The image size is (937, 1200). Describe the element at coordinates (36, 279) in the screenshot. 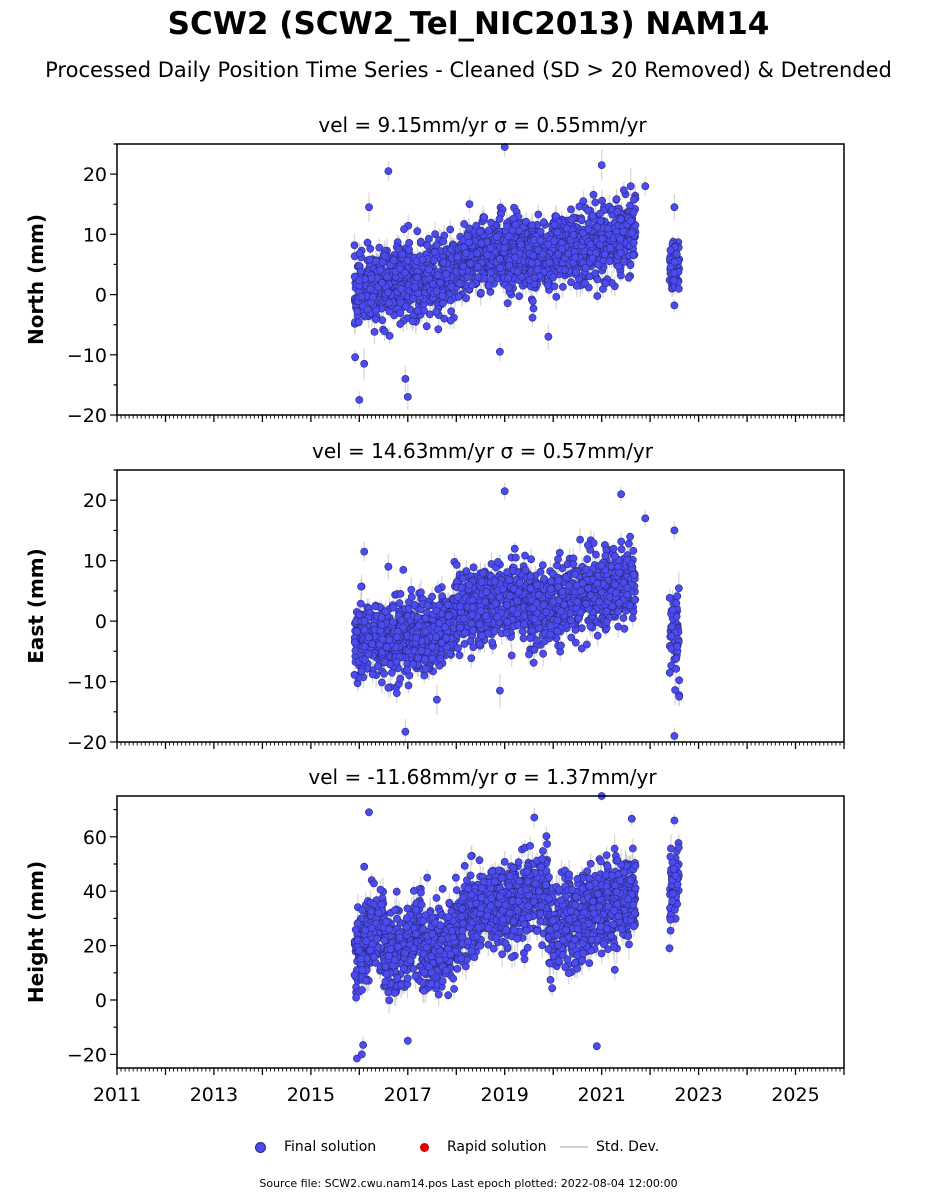

I see `y-axis-label: North (mm)` at that location.